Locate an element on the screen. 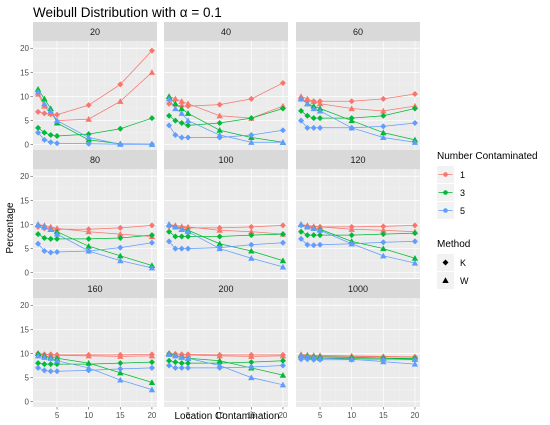 This screenshot has width=550, height=425. x-tick-label: 10 is located at coordinates (88, 415).